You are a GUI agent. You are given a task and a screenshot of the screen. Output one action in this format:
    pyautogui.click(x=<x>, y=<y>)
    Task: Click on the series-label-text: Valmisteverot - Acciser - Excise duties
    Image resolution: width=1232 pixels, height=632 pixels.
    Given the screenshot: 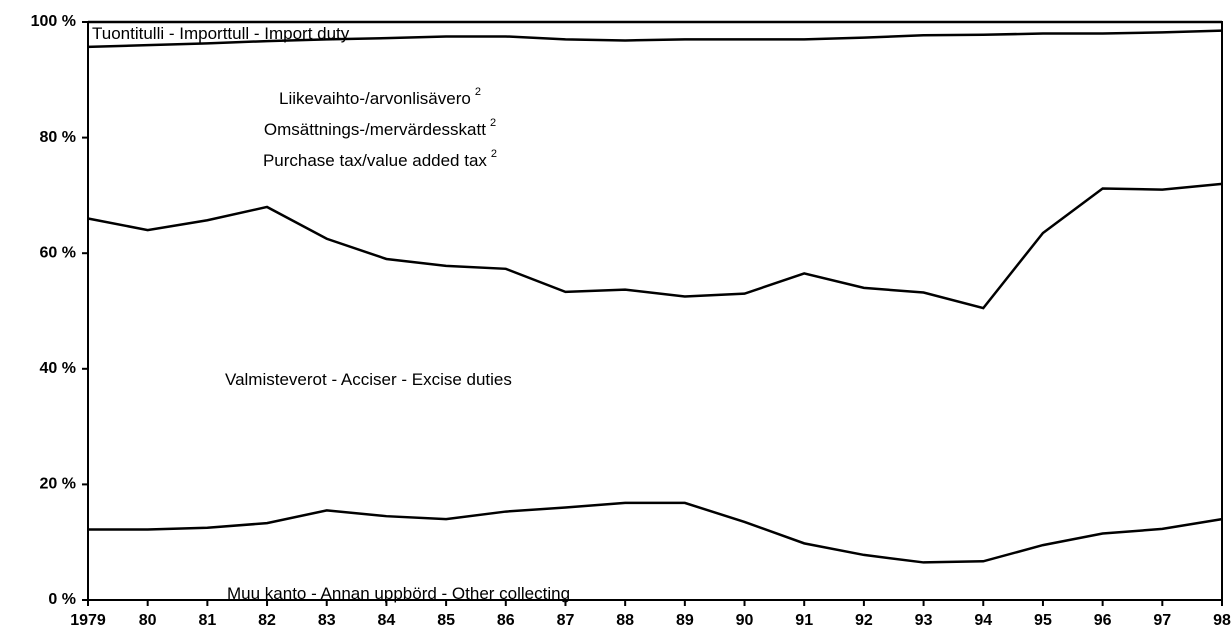 What is the action you would take?
    pyautogui.click(x=368, y=379)
    